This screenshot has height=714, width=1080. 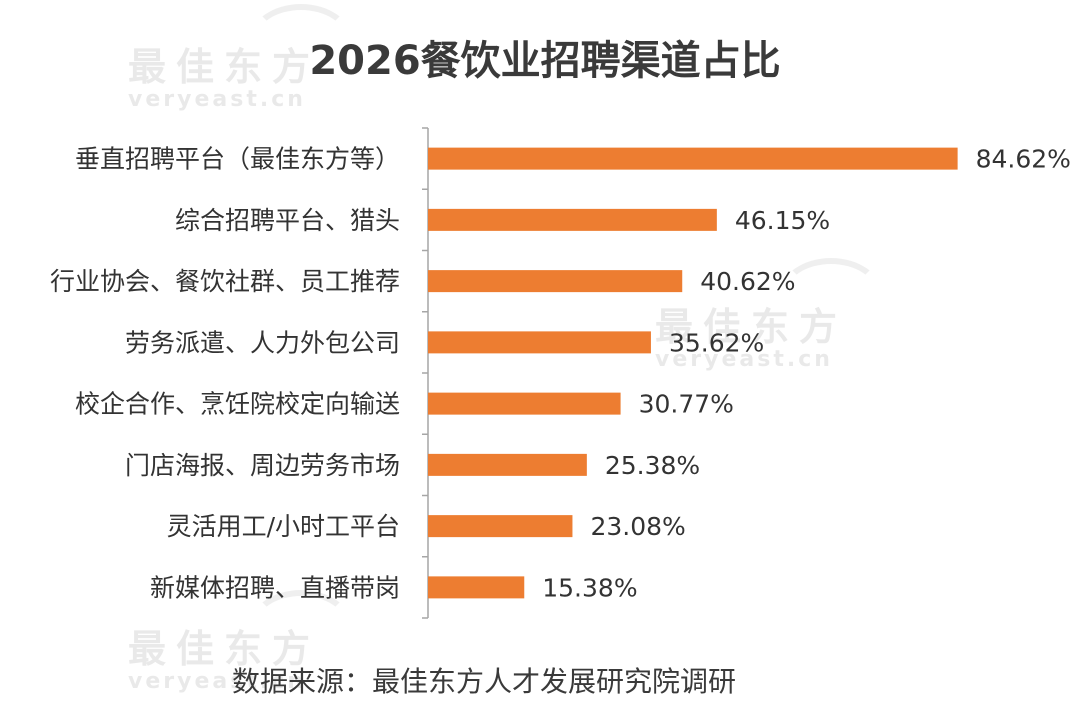 I want to click on category-label: 新媒体招聘、直播带岗, so click(x=275, y=587).